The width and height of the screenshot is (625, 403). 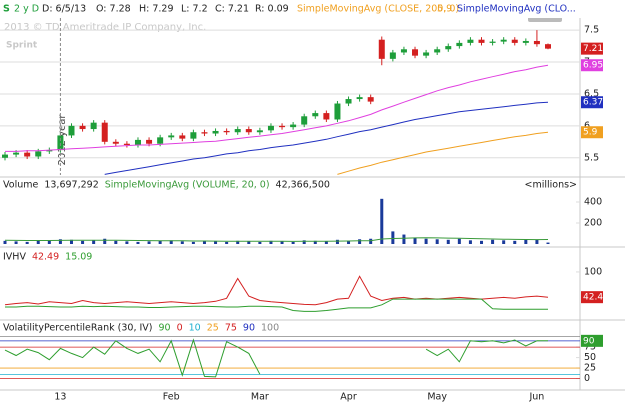 What do you see at coordinates (20, 185) in the screenshot?
I see `panel-readout: Volume` at bounding box center [20, 185].